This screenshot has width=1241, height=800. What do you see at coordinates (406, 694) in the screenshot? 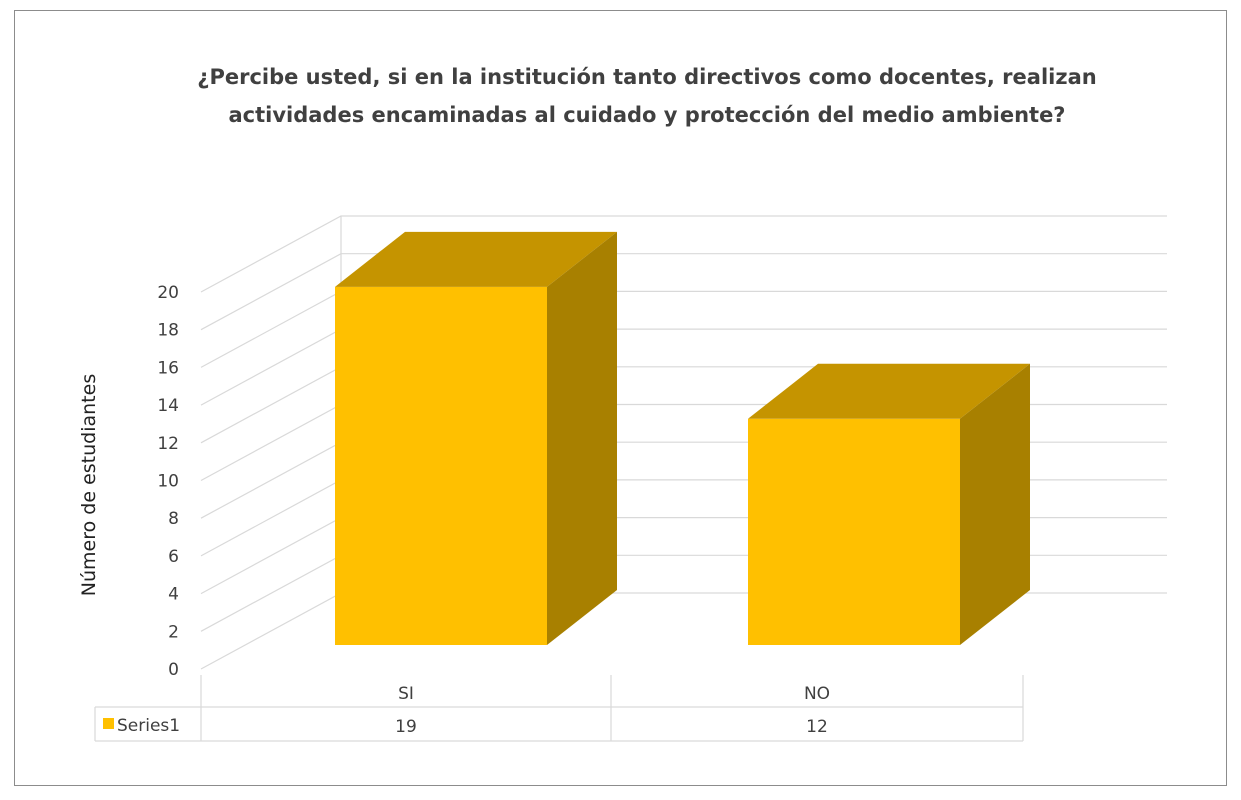
I see `x-tick-label: SI` at bounding box center [406, 694].